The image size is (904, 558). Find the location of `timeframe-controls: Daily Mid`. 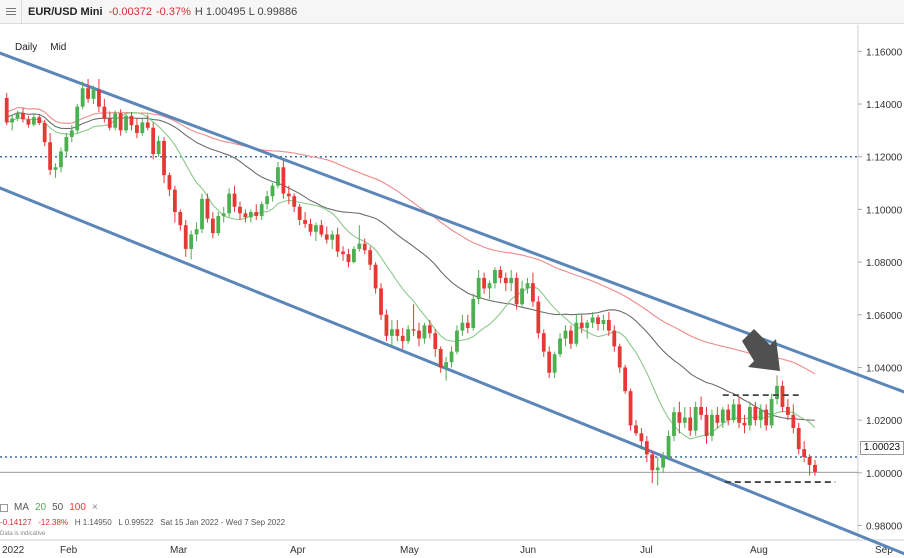

timeframe-controls: Daily Mid is located at coordinates (40, 47).